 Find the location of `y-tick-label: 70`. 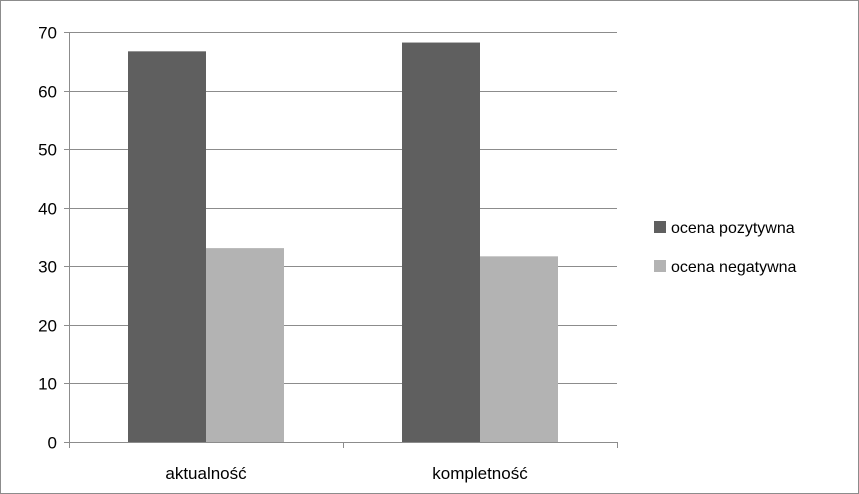

y-tick-label: 70 is located at coordinates (47, 33).